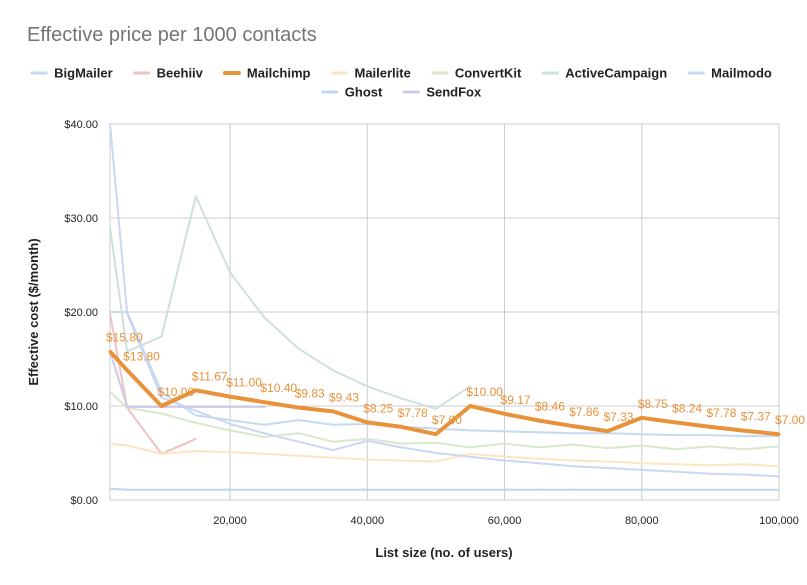  Describe the element at coordinates (81, 125) in the screenshot. I see `y-tick-label: $40.00` at that location.